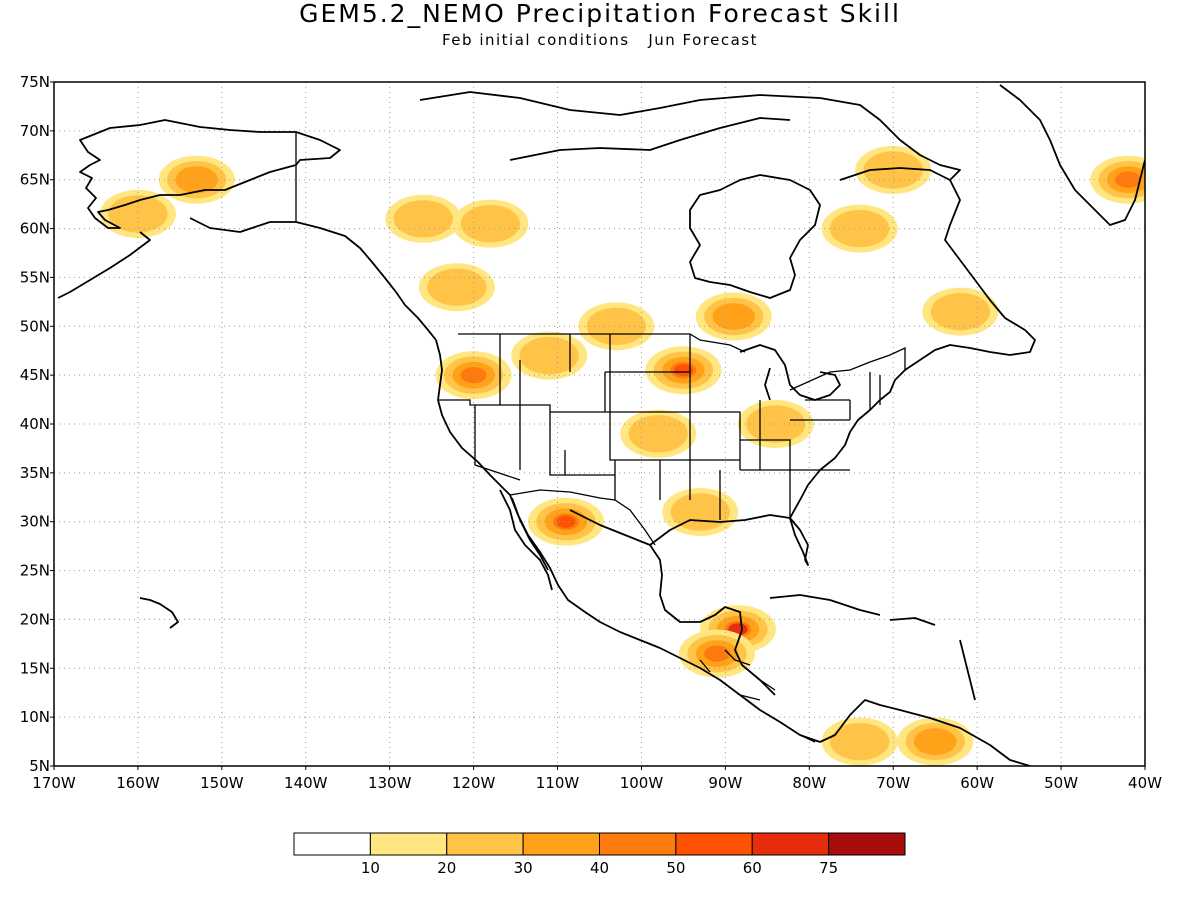  I want to click on lon-label: 160W, so click(138, 783).